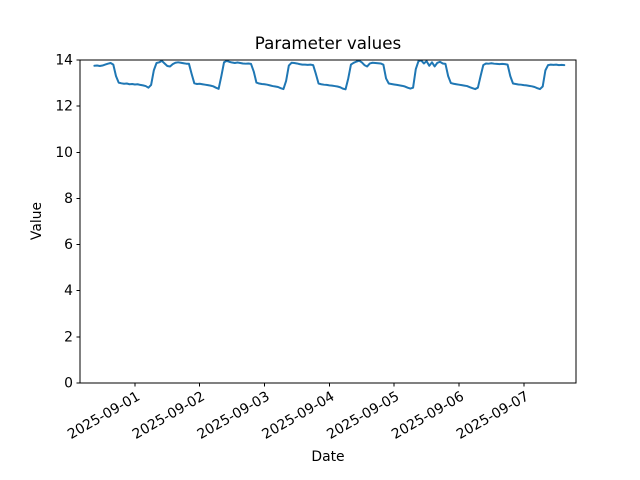  Describe the element at coordinates (68, 384) in the screenshot. I see `y-tick-label: 0` at that location.